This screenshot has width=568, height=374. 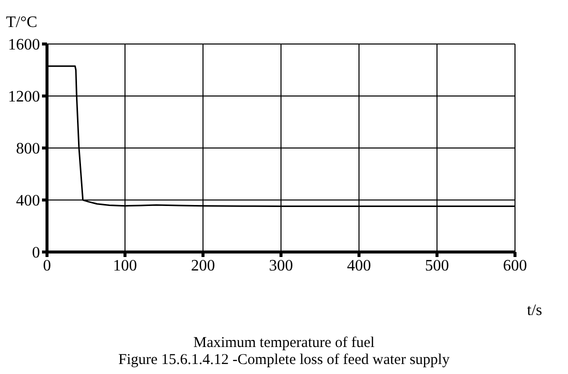 What do you see at coordinates (203, 265) in the screenshot?
I see `x-tick-label: 200` at bounding box center [203, 265].